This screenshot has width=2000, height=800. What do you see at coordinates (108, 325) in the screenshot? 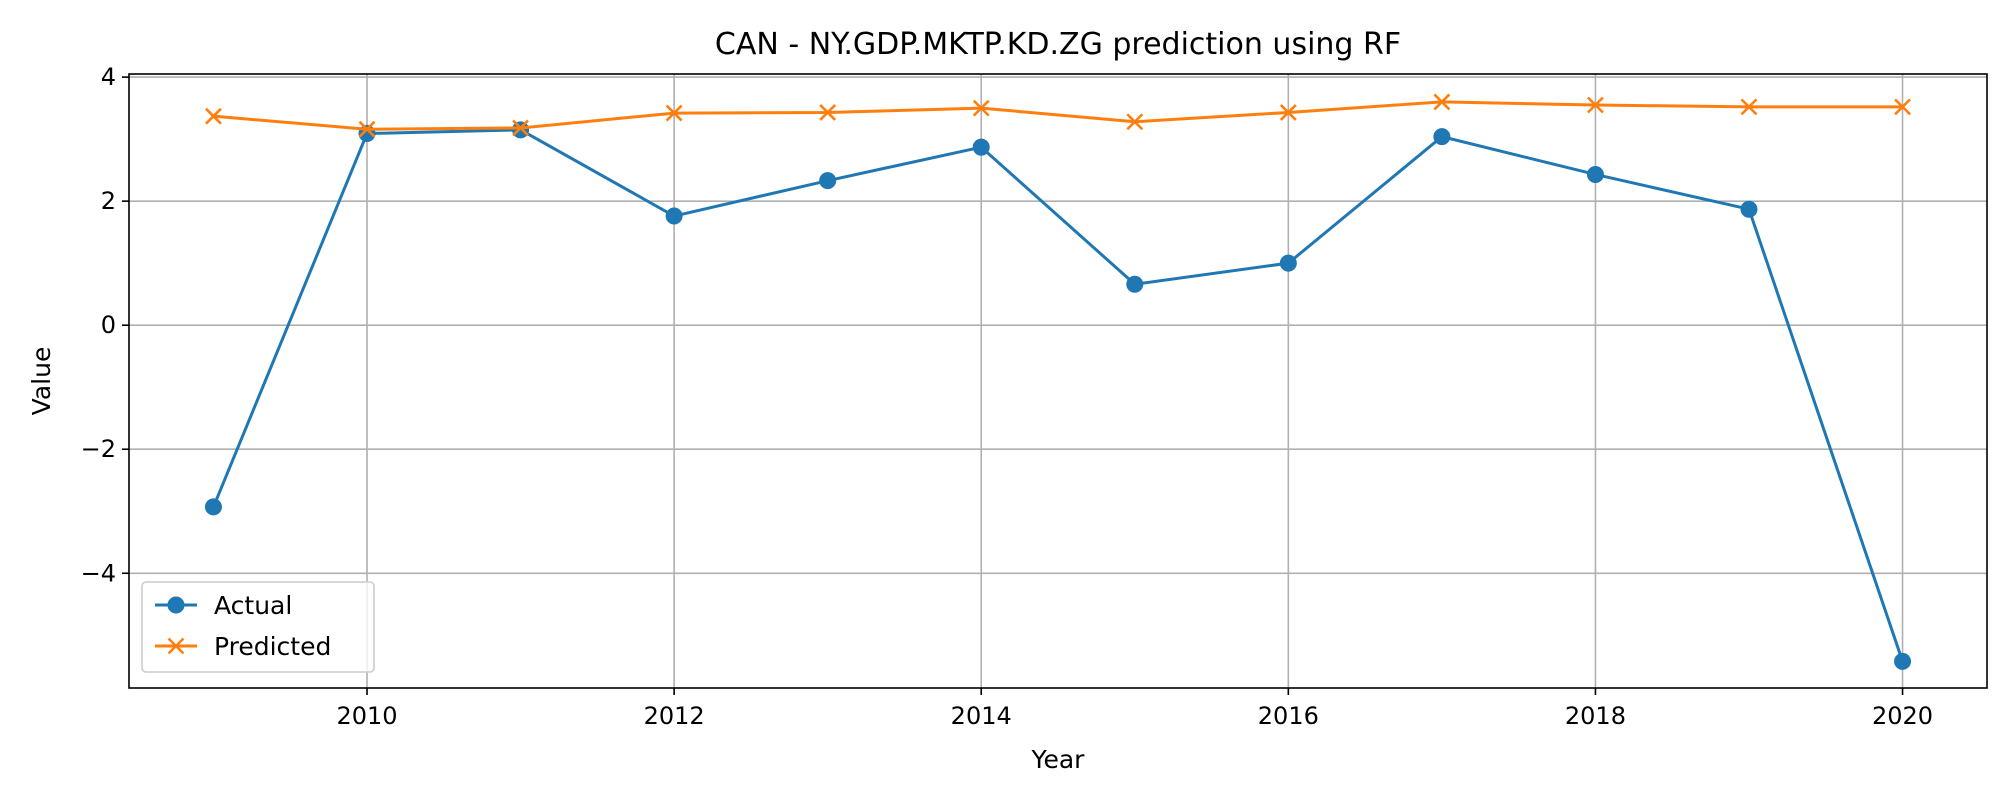
I see `y-tick-label: 0` at bounding box center [108, 325].